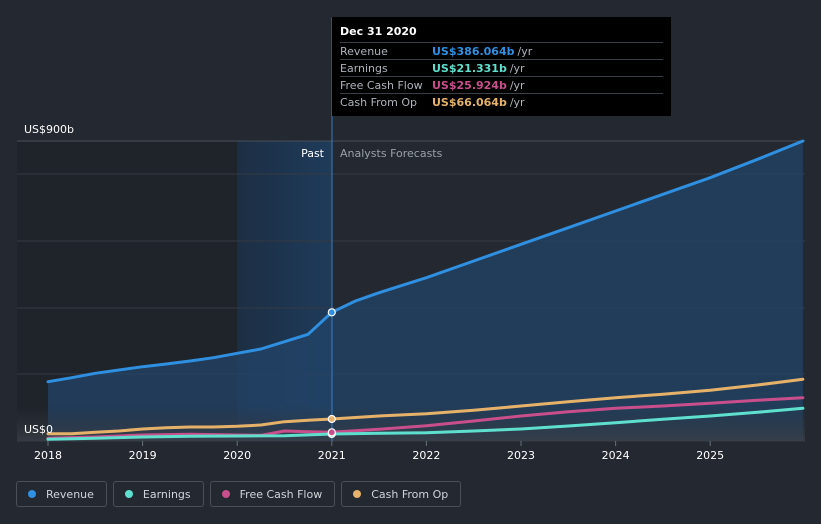 This screenshot has width=821, height=524. Describe the element at coordinates (48, 455) in the screenshot. I see `x-tick-label: 2018` at that location.